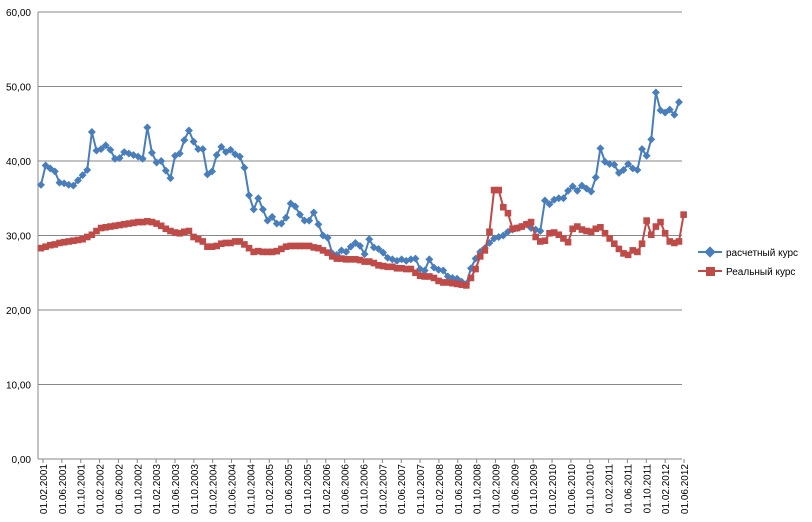  Describe the element at coordinates (289, 489) in the screenshot. I see `x-tick-label: 01.06.2005` at that location.